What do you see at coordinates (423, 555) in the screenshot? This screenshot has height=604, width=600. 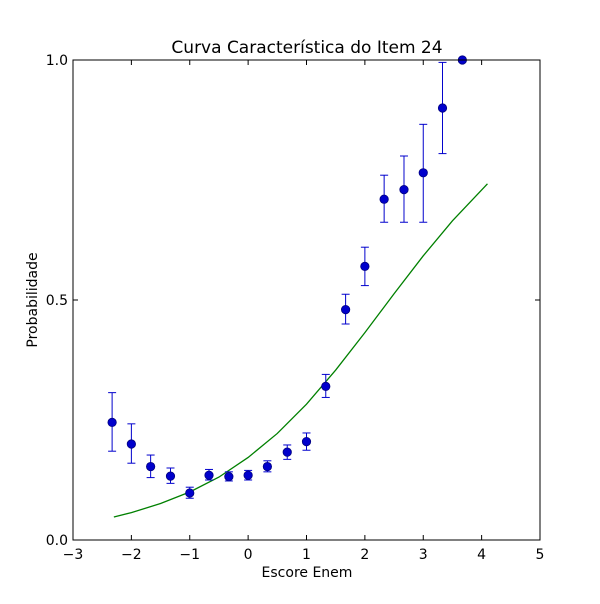 I see `x-tick-label: 3` at bounding box center [423, 555].